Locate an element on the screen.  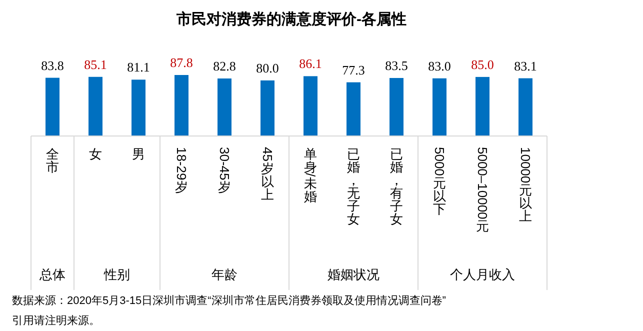
text: 婚姻状况 is located at coordinates (354, 274).